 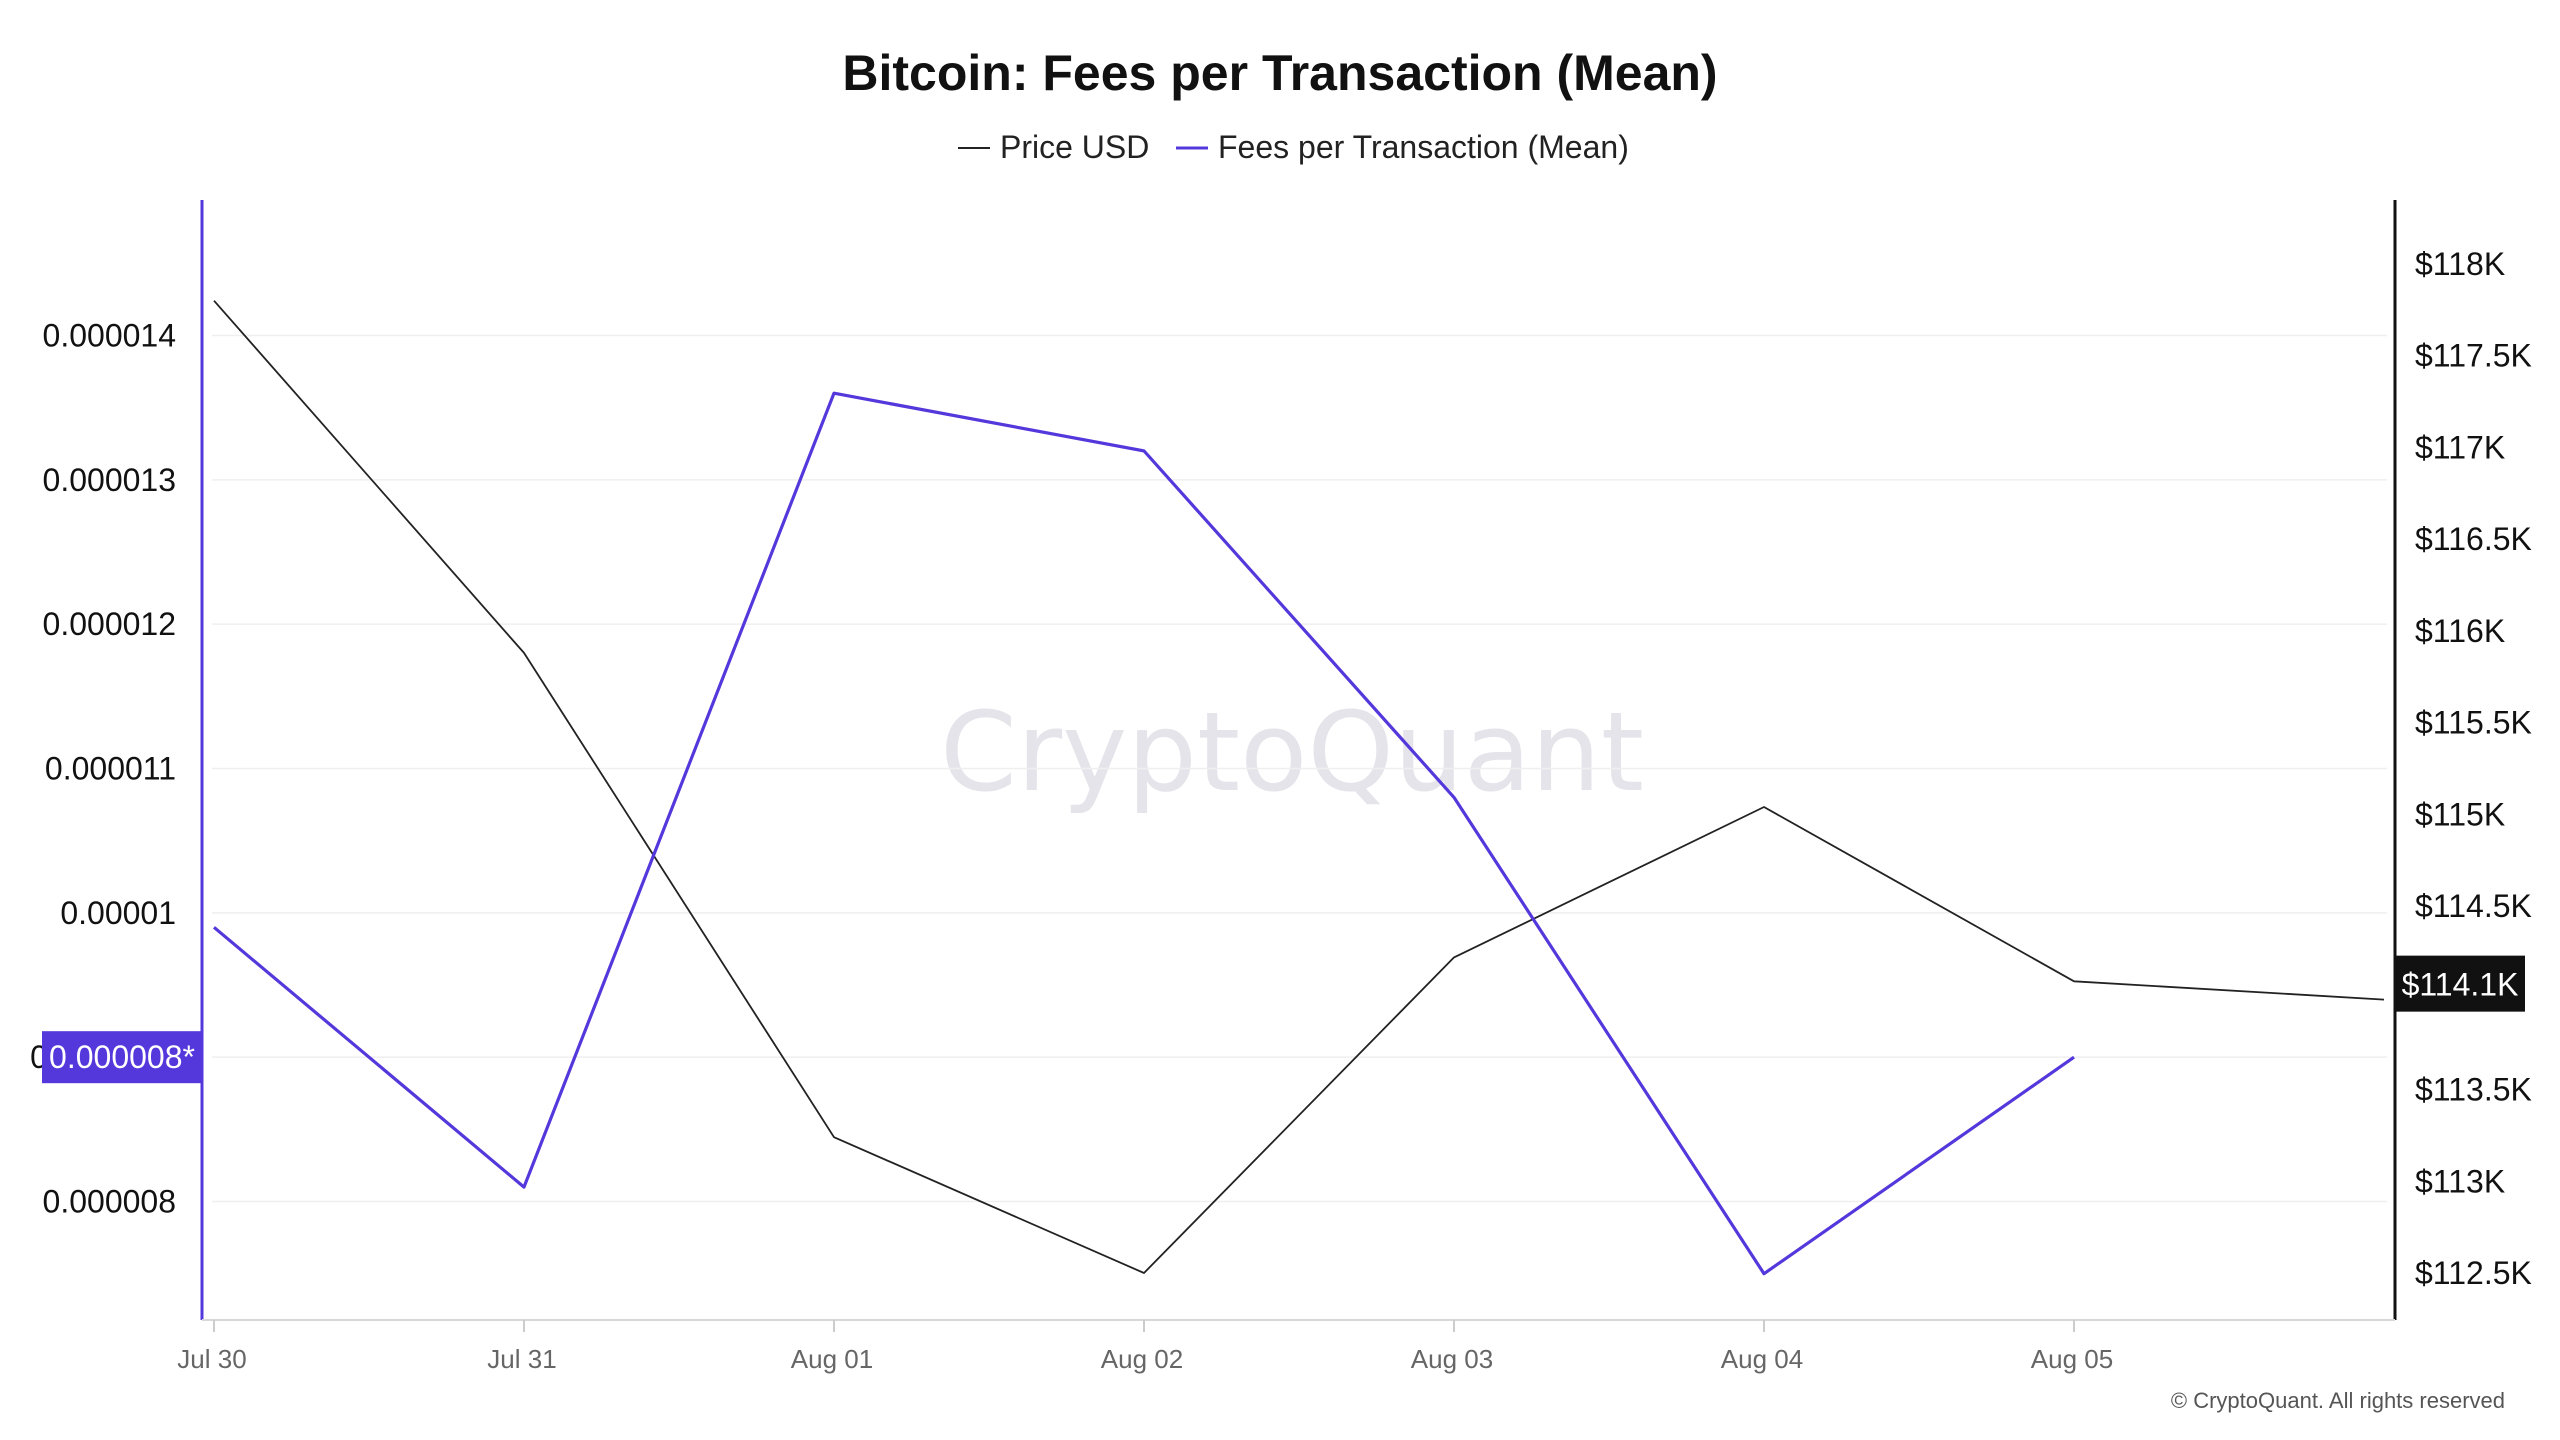 I want to click on legend-label-price: Price USD, so click(x=1074, y=147).